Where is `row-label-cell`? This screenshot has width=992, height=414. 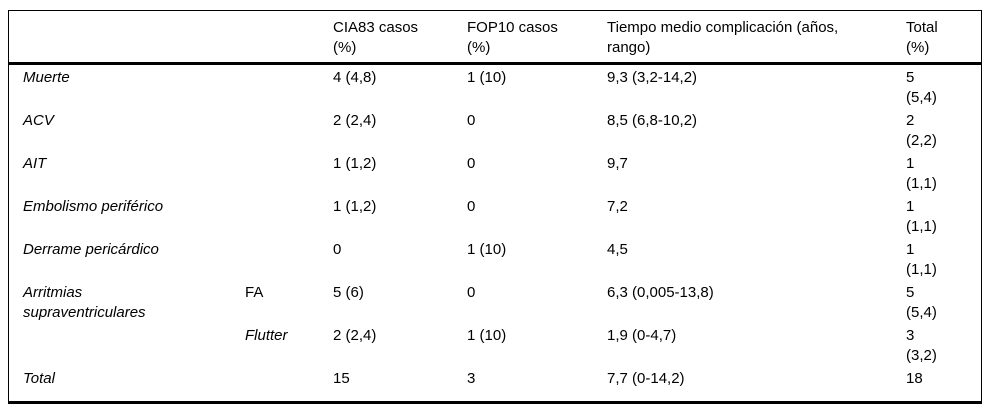
row-label-cell is located at coordinates (127, 344).